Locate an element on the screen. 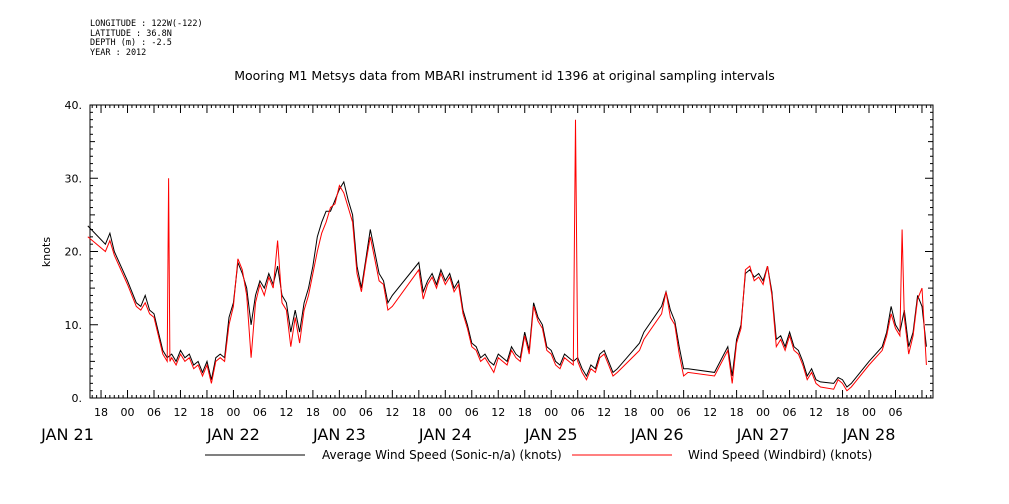 The width and height of the screenshot is (1009, 504). x-day-label: JAN 21 is located at coordinates (67, 434).